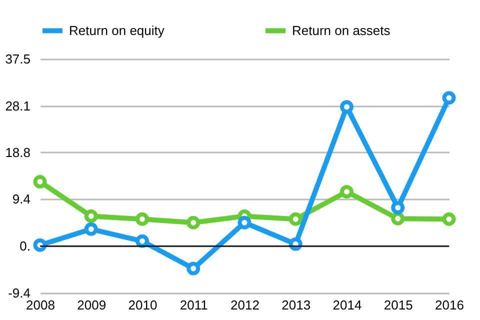 The width and height of the screenshot is (480, 320). What do you see at coordinates (347, 305) in the screenshot?
I see `x-tick-label: 2014` at bounding box center [347, 305].